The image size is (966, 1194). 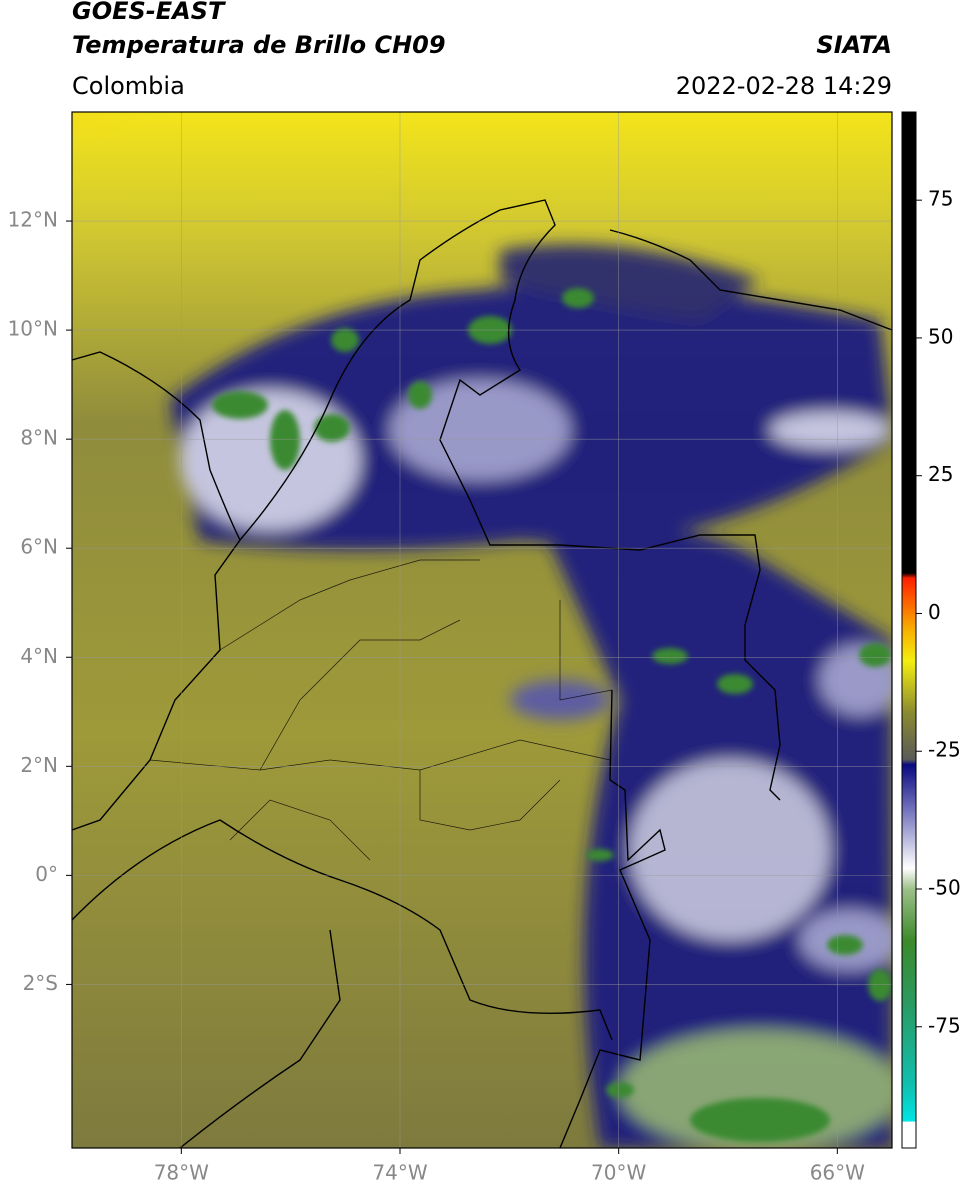 What do you see at coordinates (934, 612) in the screenshot?
I see `colorbar-tick-label: 0` at bounding box center [934, 612].